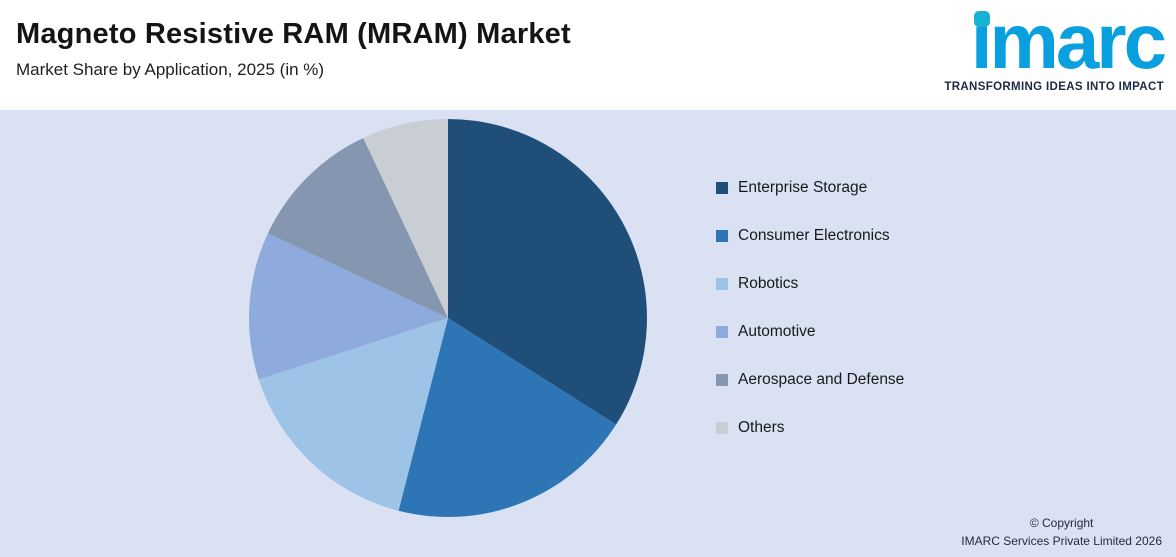 The image size is (1176, 557). I want to click on legend-item-aerospace-and-defense: Aerospace and Defense, so click(810, 379).